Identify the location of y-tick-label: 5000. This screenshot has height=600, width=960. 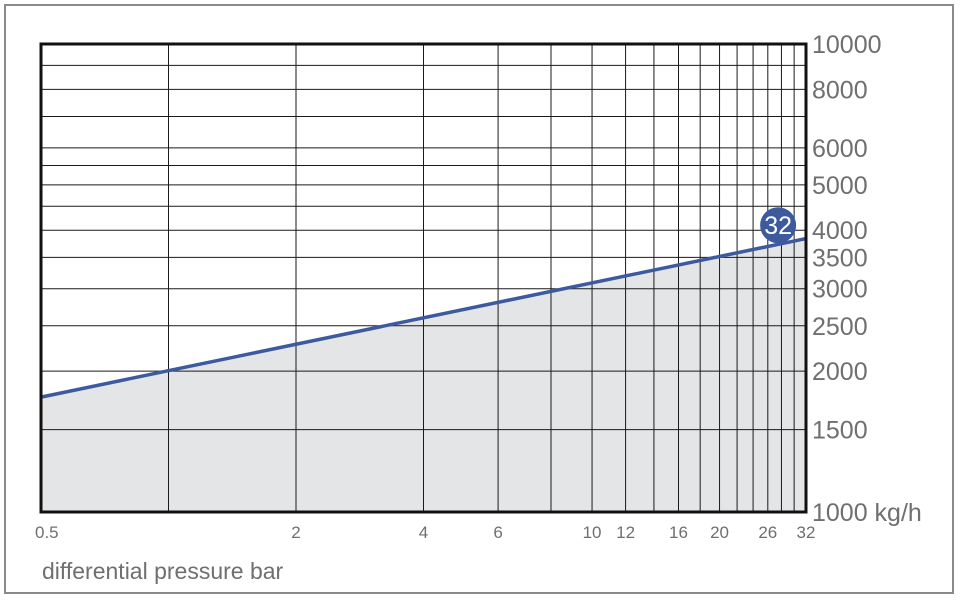
(840, 186).